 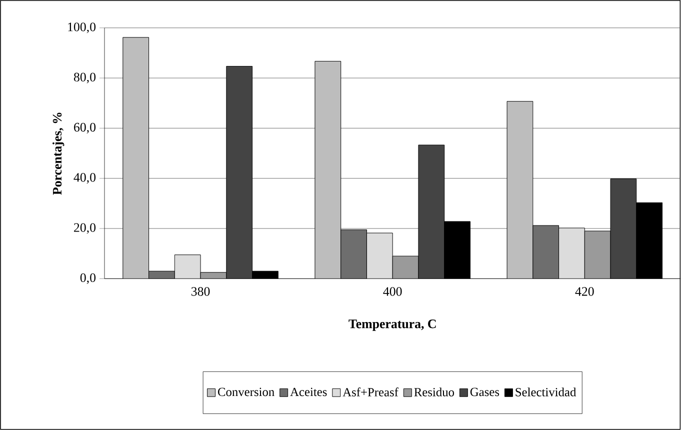 I want to click on y-tick-label: 100,0, so click(x=82, y=28).